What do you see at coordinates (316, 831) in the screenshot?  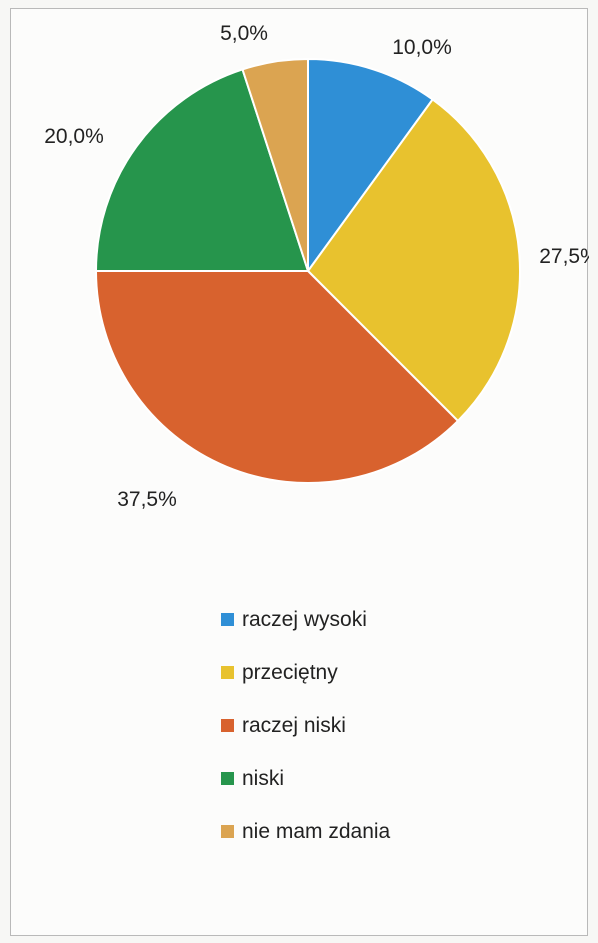 I see `legend-label: nie mam zdania` at bounding box center [316, 831].